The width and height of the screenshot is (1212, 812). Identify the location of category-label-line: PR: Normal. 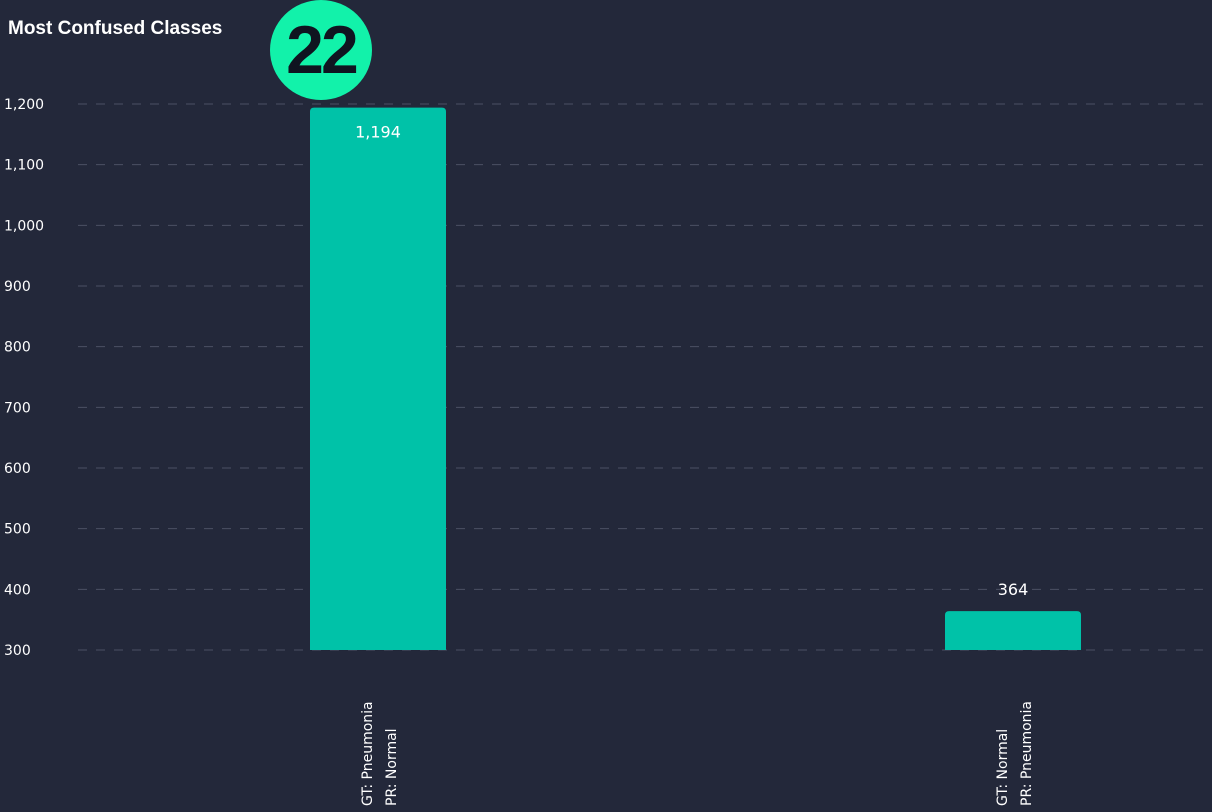
(392, 767).